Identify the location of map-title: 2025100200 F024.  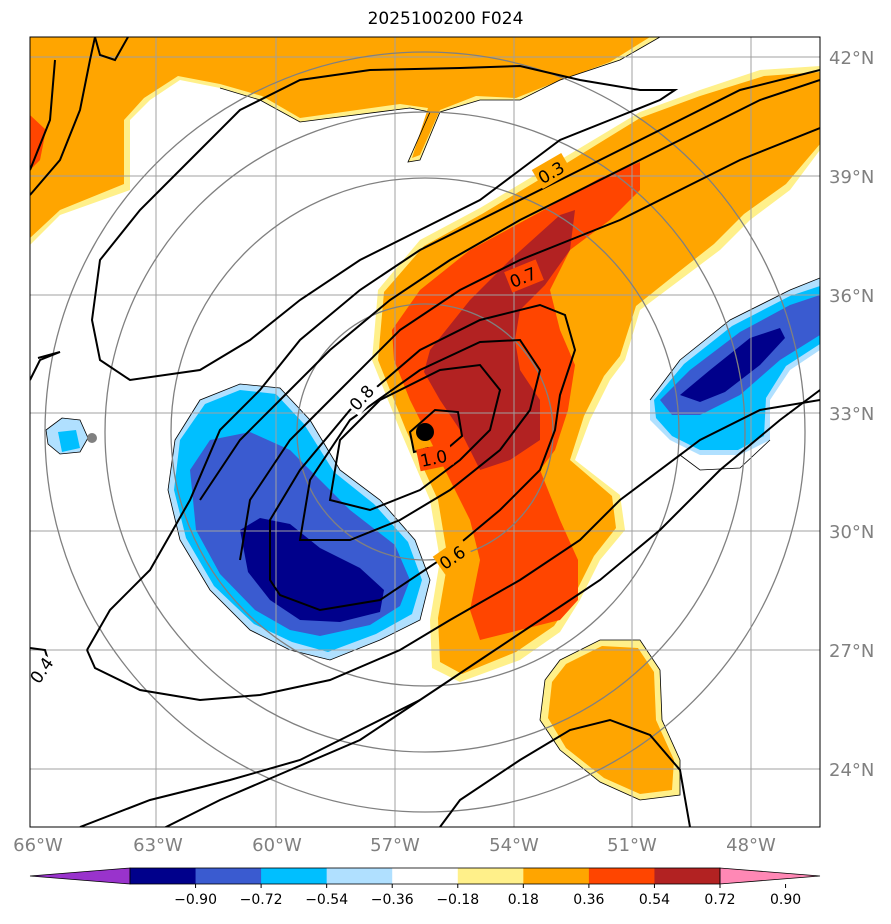
(445, 19).